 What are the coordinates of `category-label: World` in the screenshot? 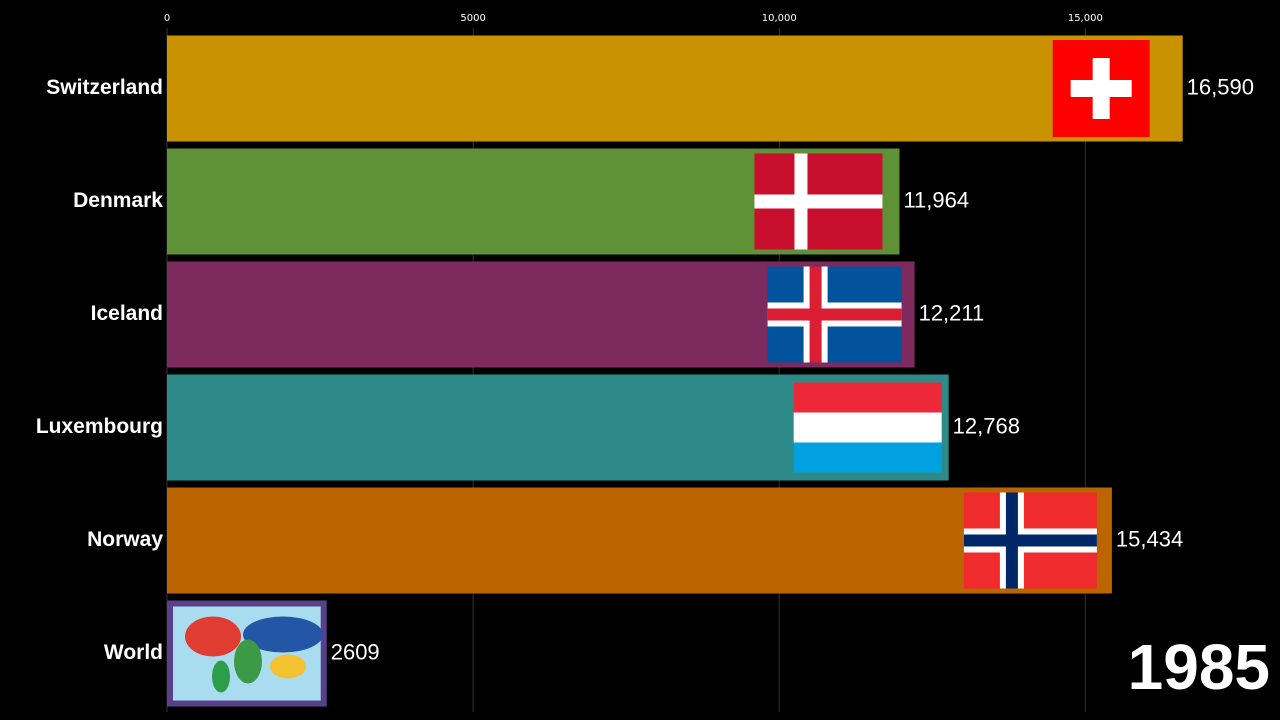 It's located at (133, 652).